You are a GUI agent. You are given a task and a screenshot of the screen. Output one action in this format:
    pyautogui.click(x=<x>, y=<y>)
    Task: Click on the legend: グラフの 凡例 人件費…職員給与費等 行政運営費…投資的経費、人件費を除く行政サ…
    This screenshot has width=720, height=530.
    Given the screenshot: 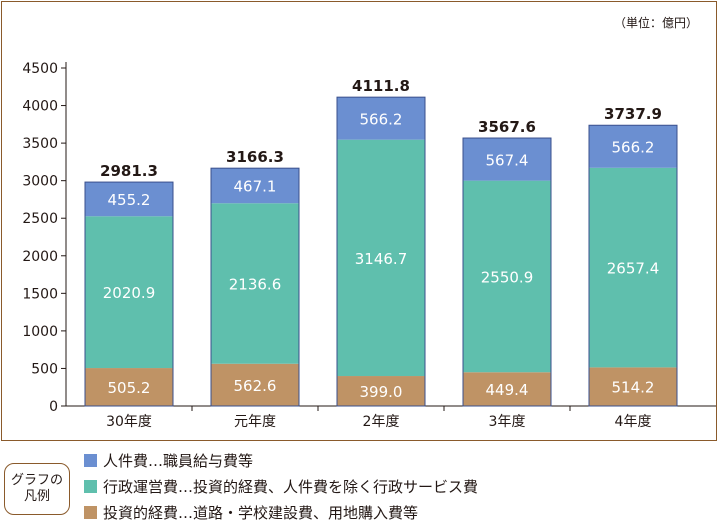 What is the action you would take?
    pyautogui.click(x=354, y=488)
    